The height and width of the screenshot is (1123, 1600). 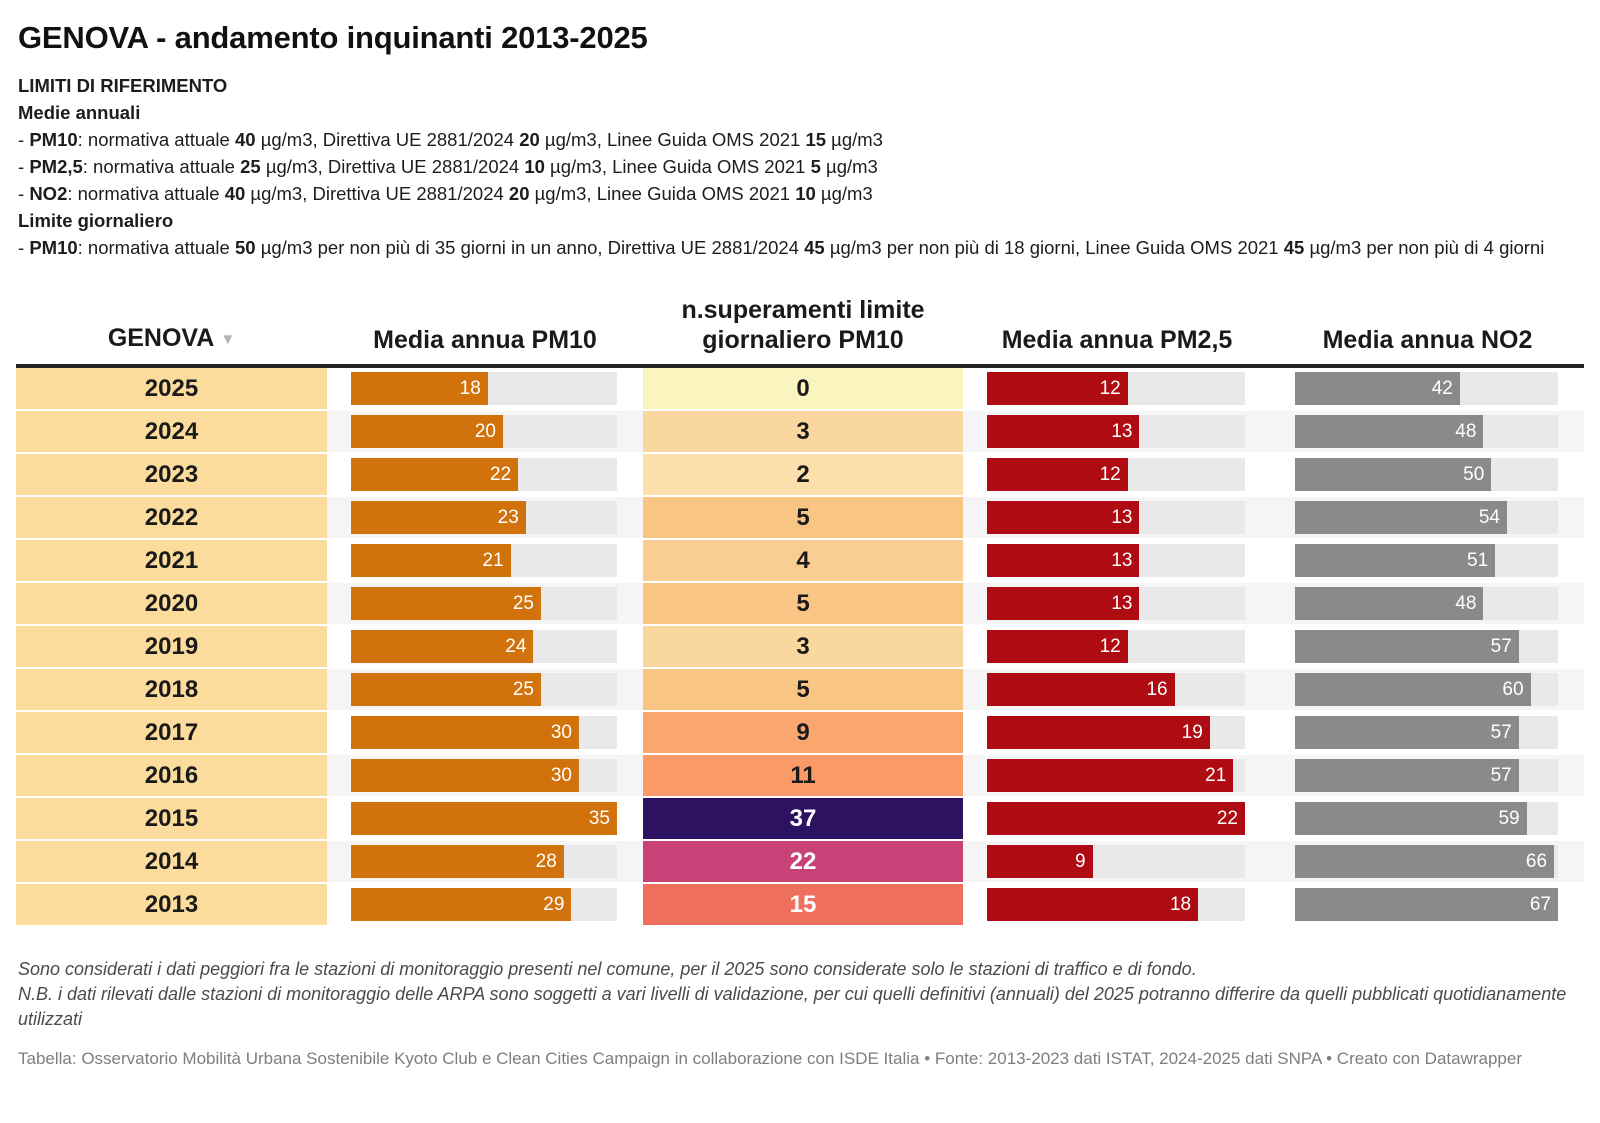 What do you see at coordinates (803, 388) in the screenshot?
I see `exceedance-cell: 0` at bounding box center [803, 388].